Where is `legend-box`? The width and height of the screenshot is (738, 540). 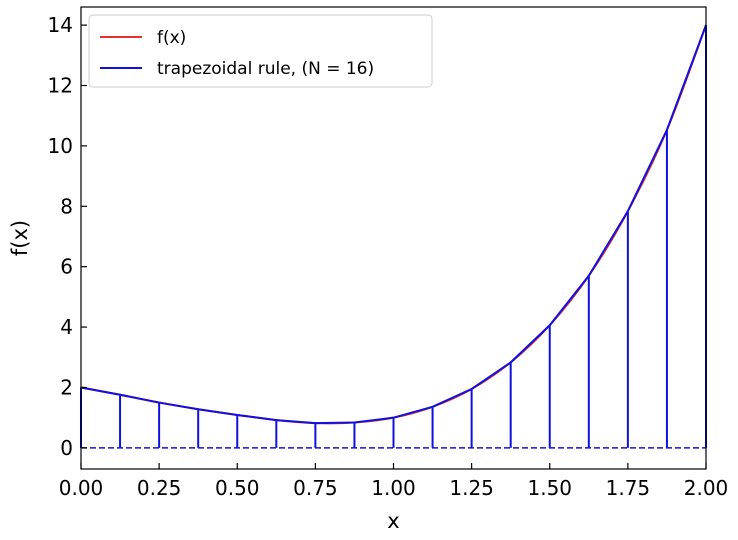
legend-box is located at coordinates (260, 51).